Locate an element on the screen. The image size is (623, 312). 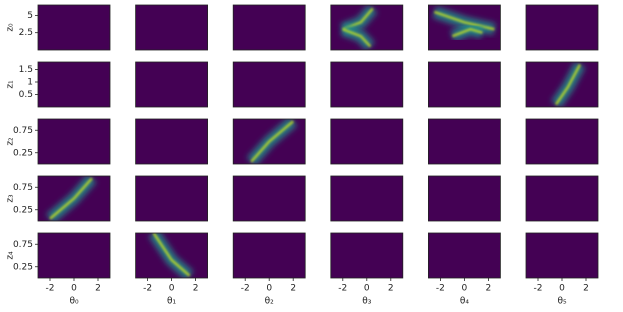
y-tick-label: 1.5 is located at coordinates (26, 70).